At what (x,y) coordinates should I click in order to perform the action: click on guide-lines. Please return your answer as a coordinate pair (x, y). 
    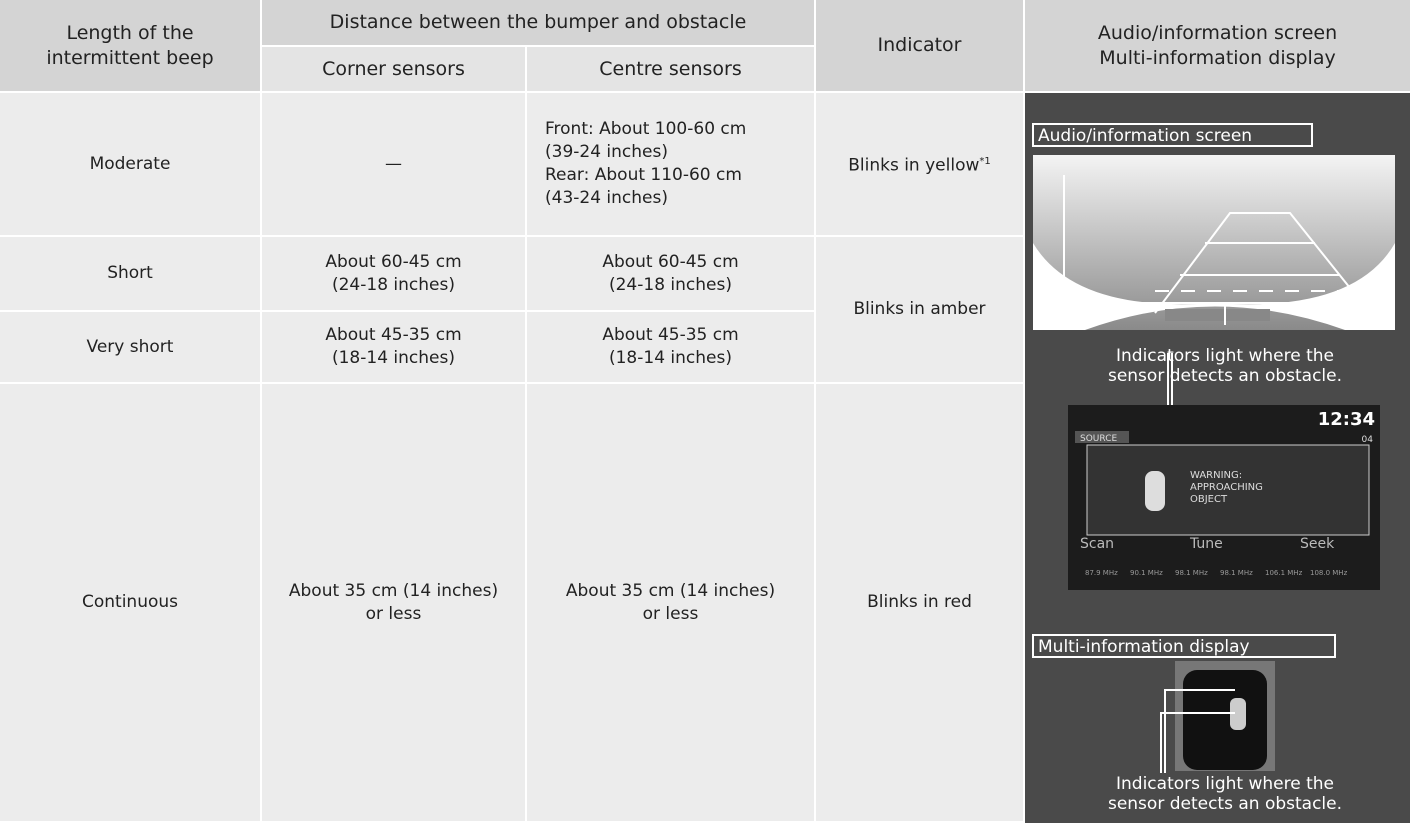
    Looking at the image, I should click on (1262, 263).